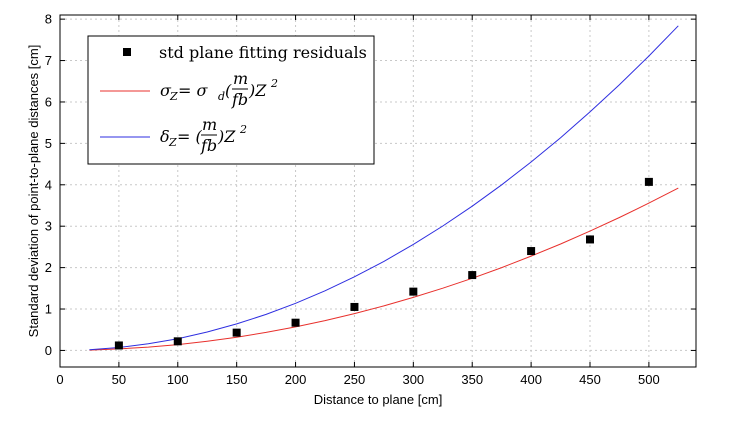  What do you see at coordinates (263, 52) in the screenshot?
I see `legend-scatter-label: std plane fitting residuals` at bounding box center [263, 52].